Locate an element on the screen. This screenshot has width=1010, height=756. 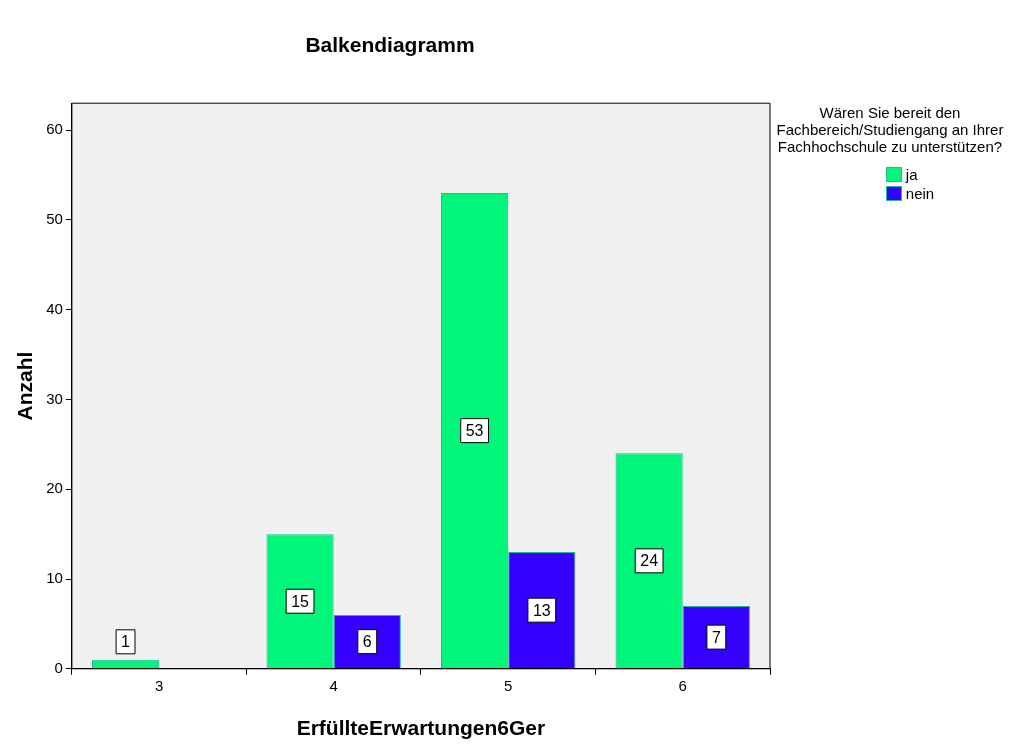
data-label: 53 is located at coordinates (474, 431).